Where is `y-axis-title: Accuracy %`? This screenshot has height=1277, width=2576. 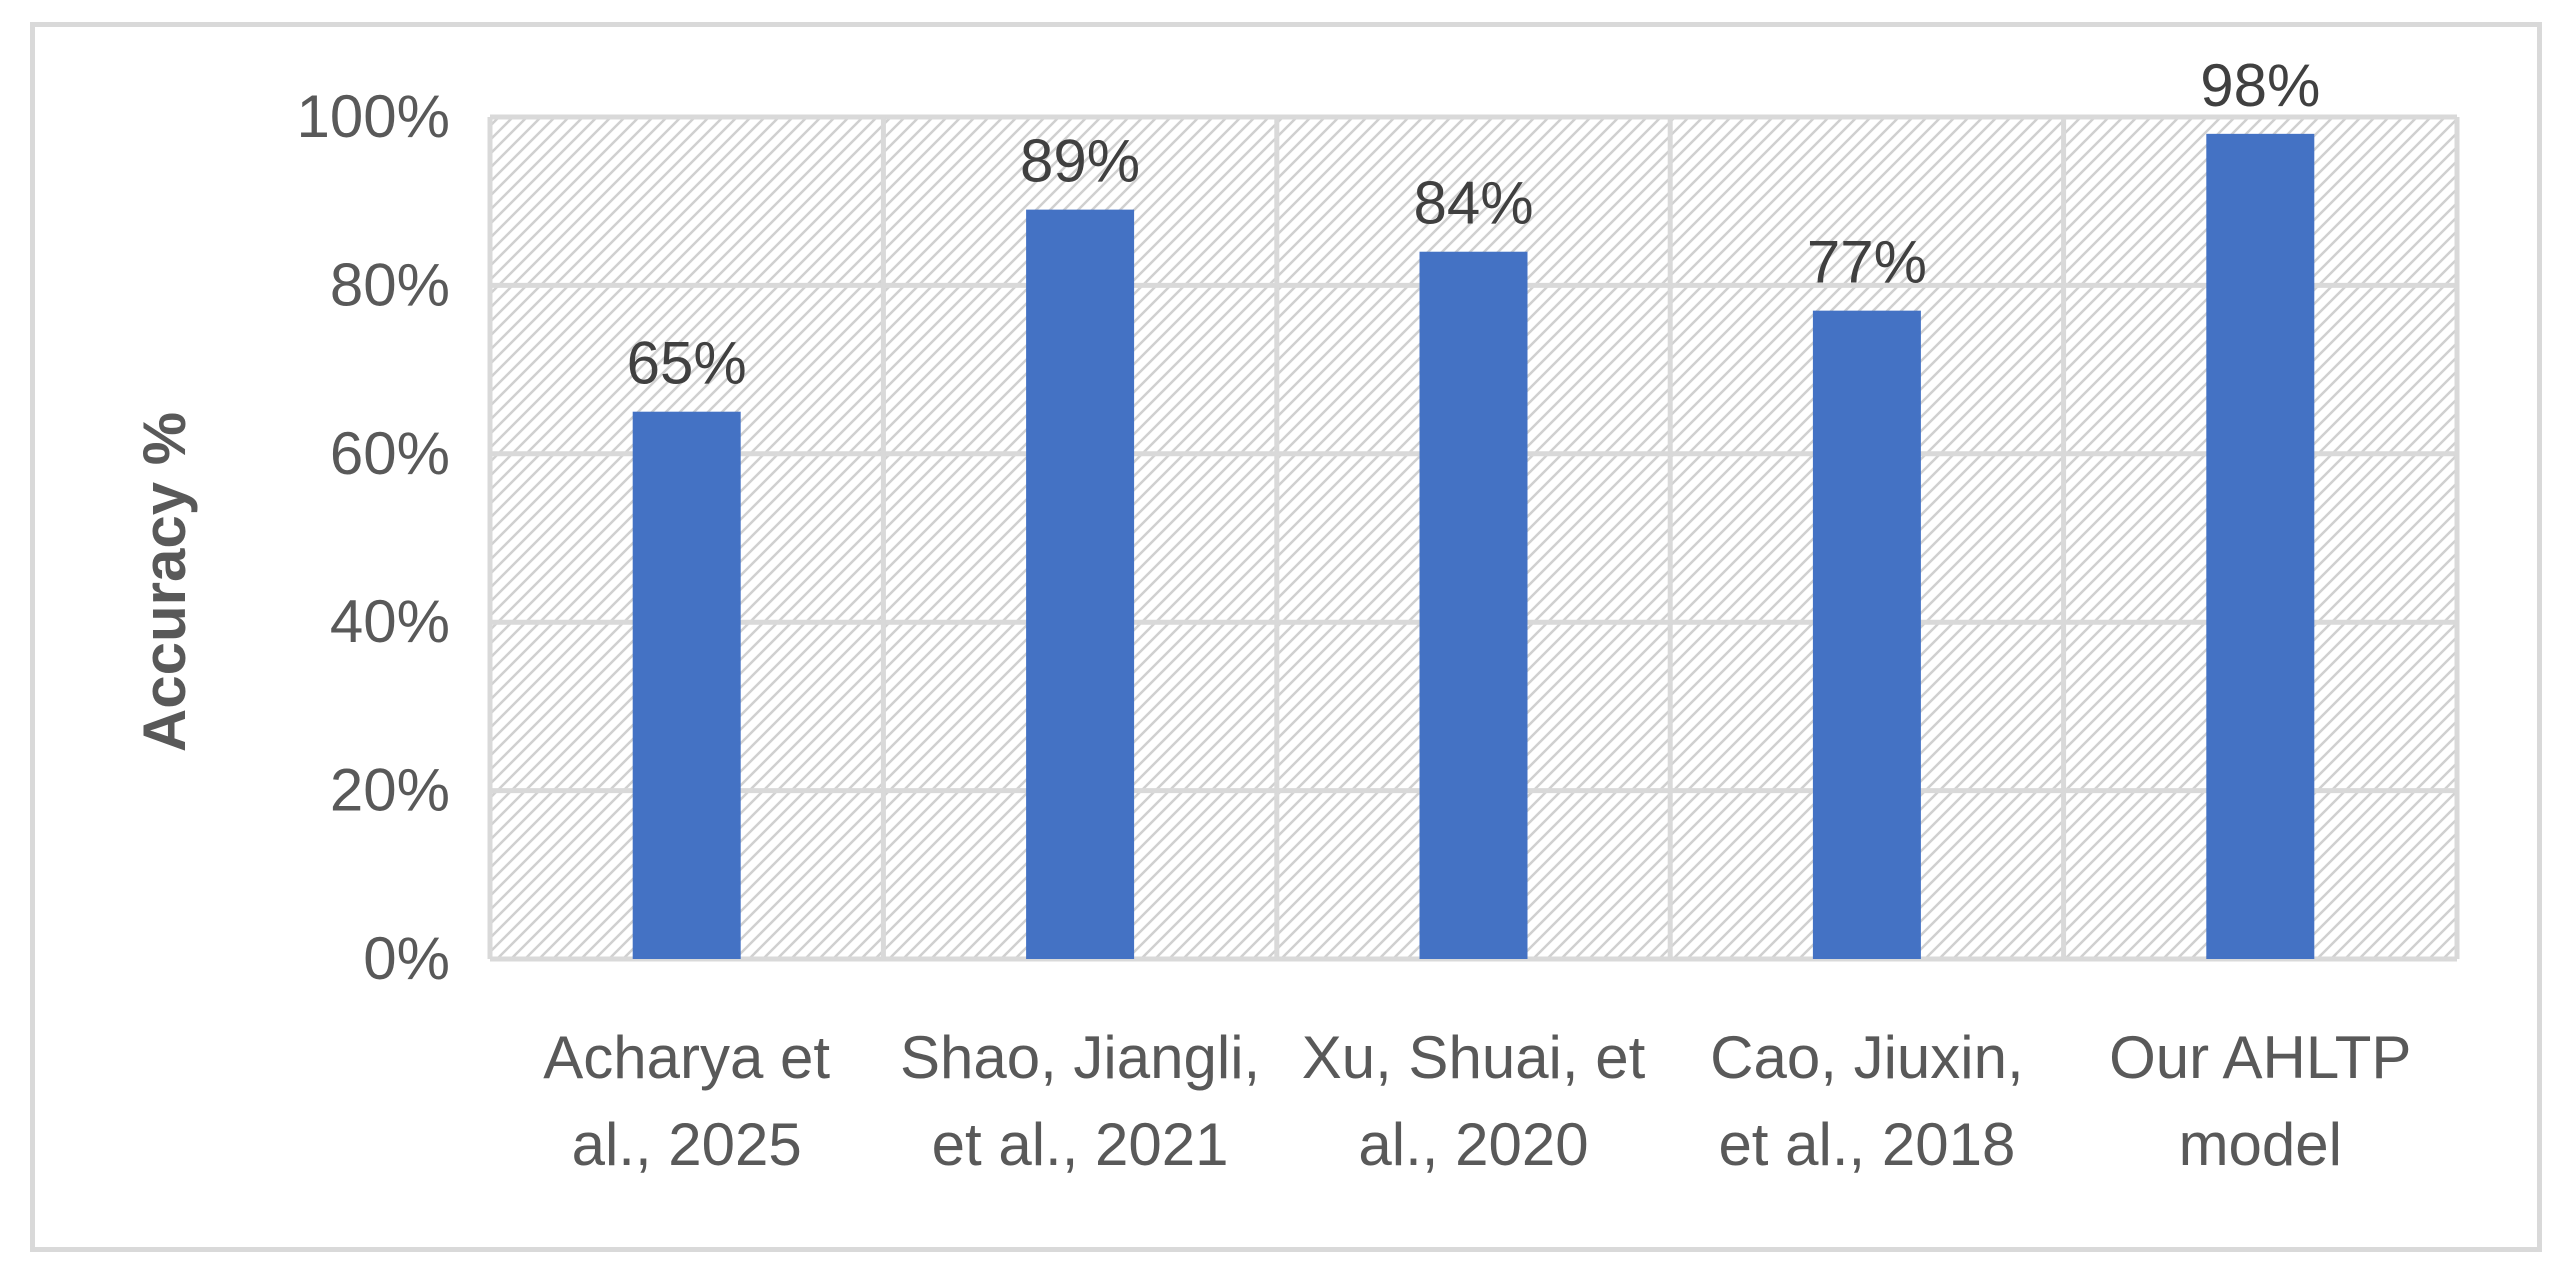 y-axis-title: Accuracy % is located at coordinates (164, 582).